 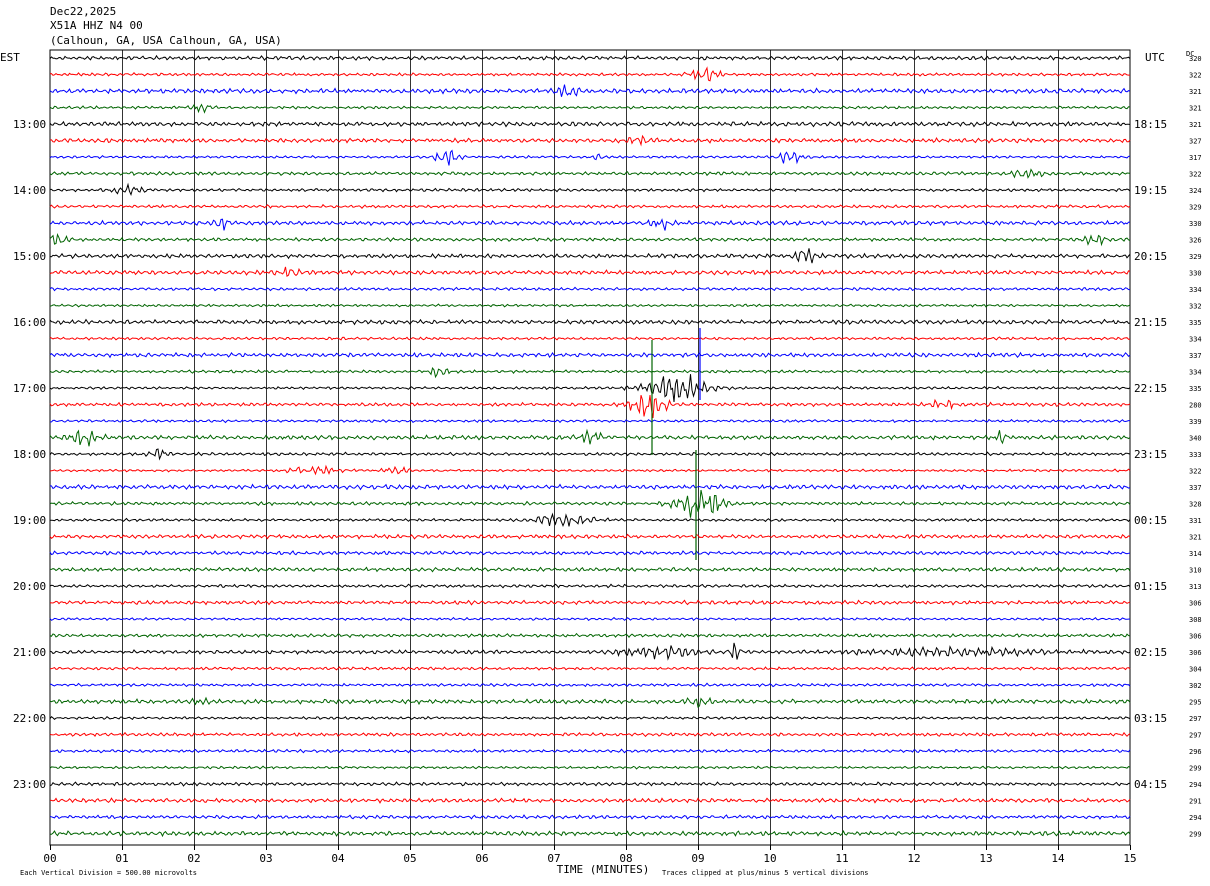 I want to click on dc-value-label: 328, so click(x=1195, y=505).